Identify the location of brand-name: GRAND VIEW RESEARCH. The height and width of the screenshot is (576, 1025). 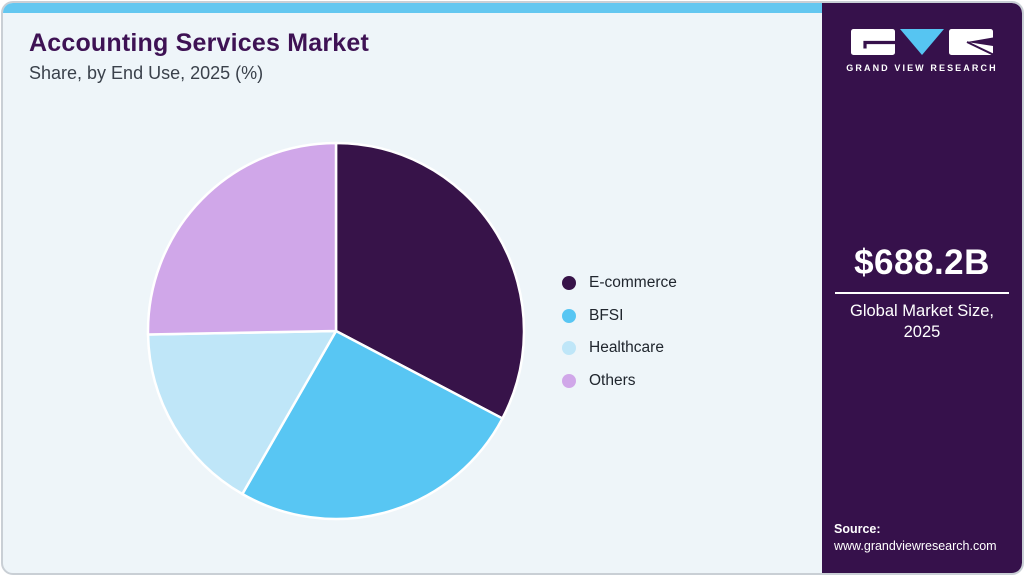
(922, 68).